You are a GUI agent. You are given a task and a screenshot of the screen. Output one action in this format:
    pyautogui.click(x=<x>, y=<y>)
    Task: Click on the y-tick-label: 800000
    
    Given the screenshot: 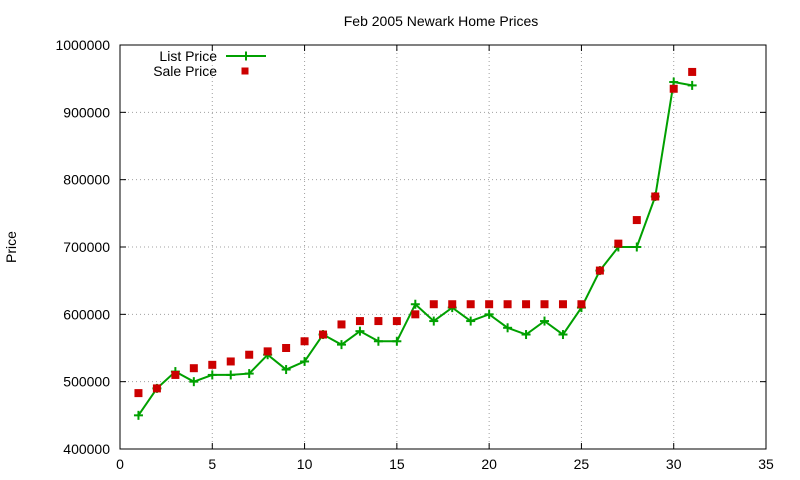 What is the action you would take?
    pyautogui.click(x=86, y=180)
    